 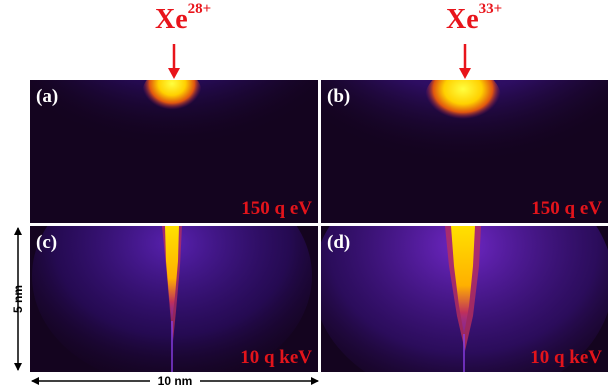 I want to click on panel-tag: (d), so click(x=339, y=242).